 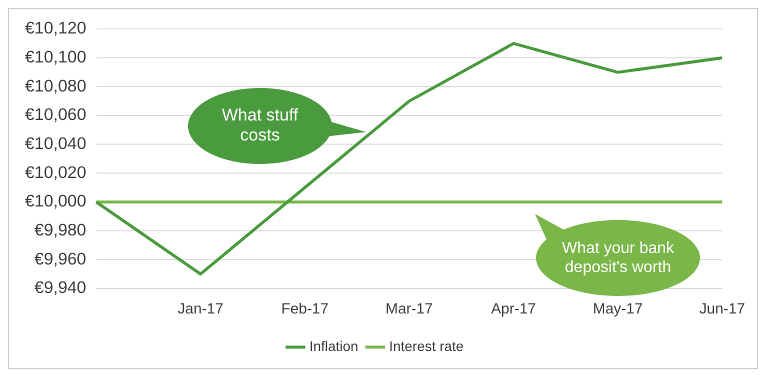 What do you see at coordinates (55, 86) in the screenshot?
I see `y-tick-label: €10,080` at bounding box center [55, 86].